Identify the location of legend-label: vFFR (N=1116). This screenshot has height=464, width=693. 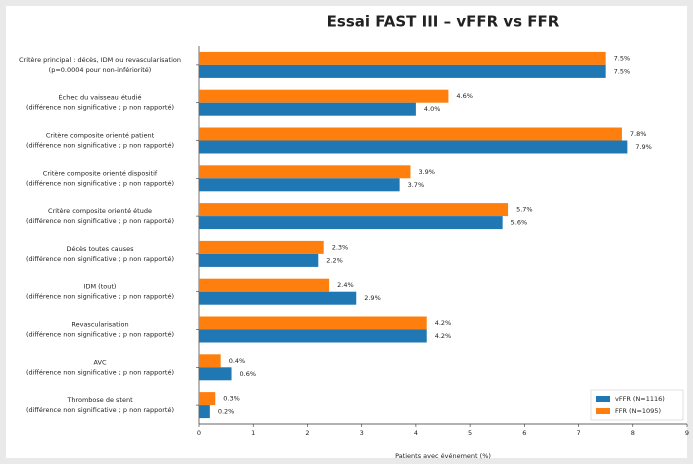
(640, 399).